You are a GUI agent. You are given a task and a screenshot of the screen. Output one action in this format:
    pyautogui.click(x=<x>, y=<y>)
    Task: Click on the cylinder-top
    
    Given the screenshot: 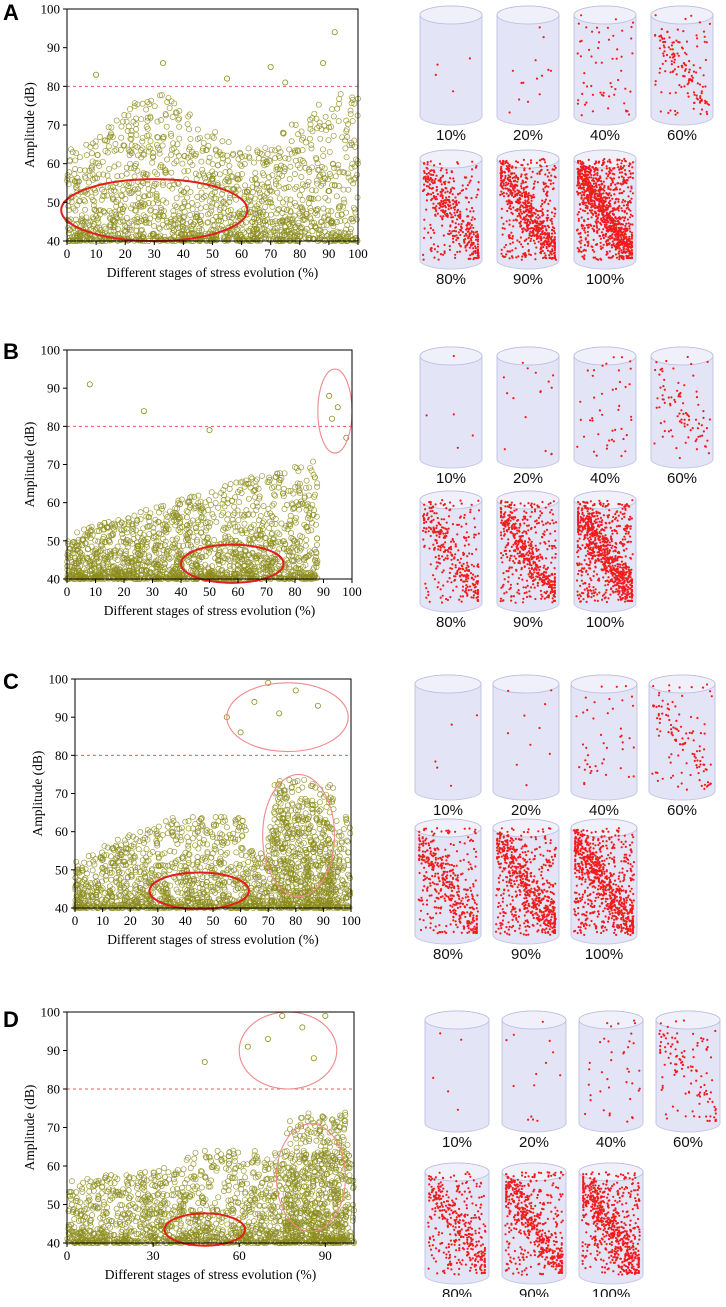 What is the action you would take?
    pyautogui.click(x=605, y=15)
    